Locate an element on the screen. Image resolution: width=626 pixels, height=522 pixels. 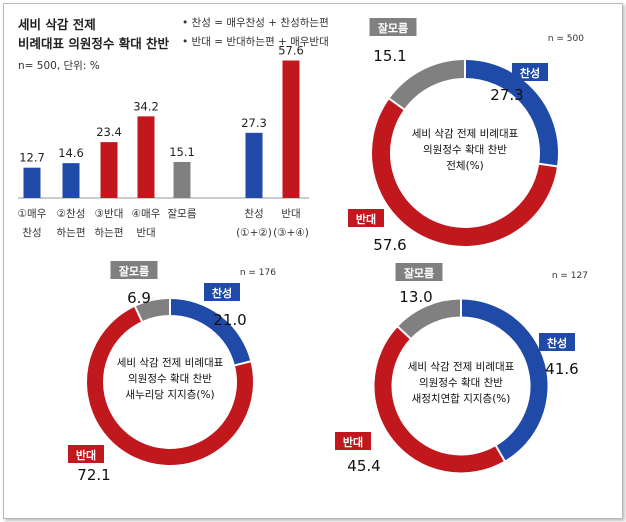
bar-value-label-7: 57.6 is located at coordinates (291, 51).